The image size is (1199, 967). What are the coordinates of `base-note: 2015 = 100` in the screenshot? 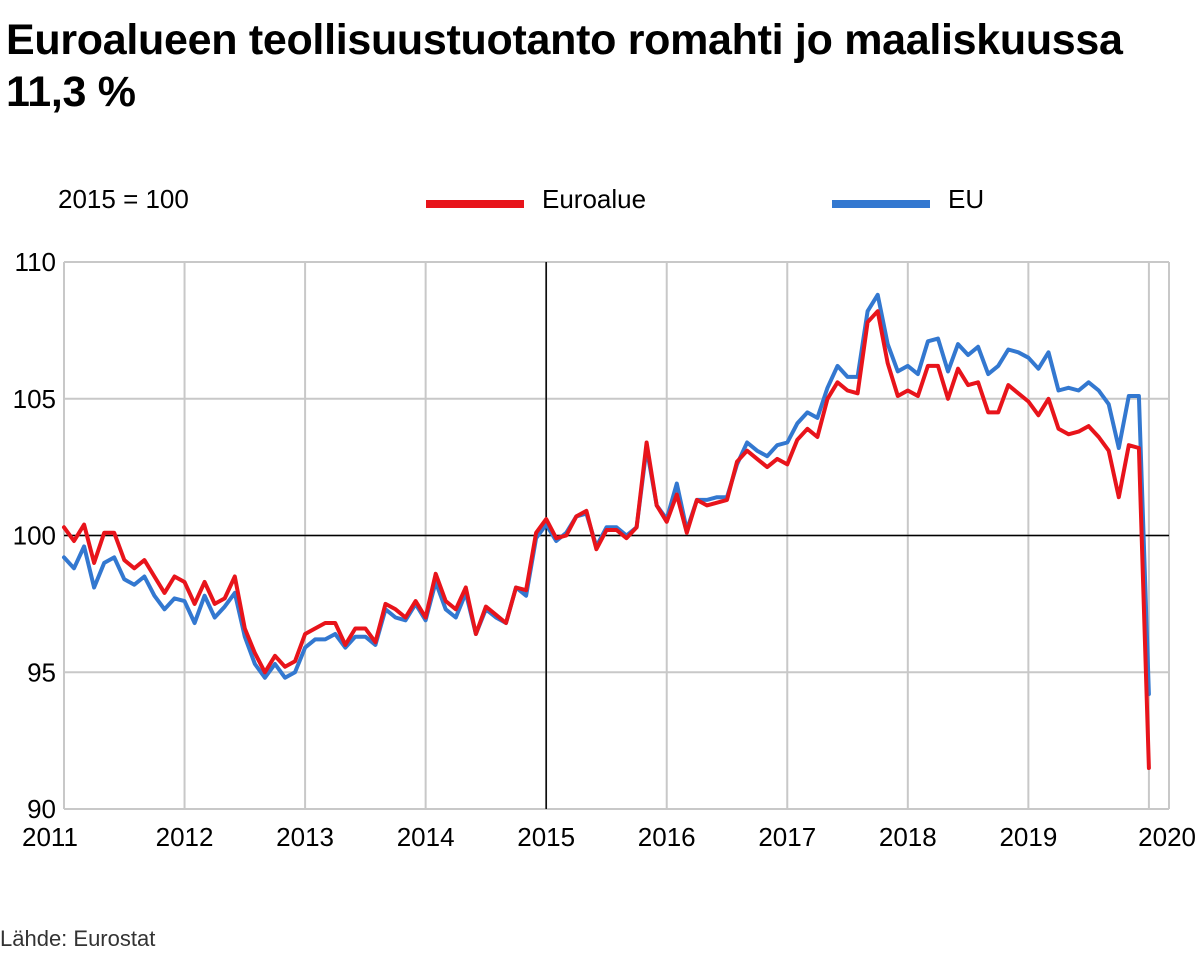 It's located at (123, 199).